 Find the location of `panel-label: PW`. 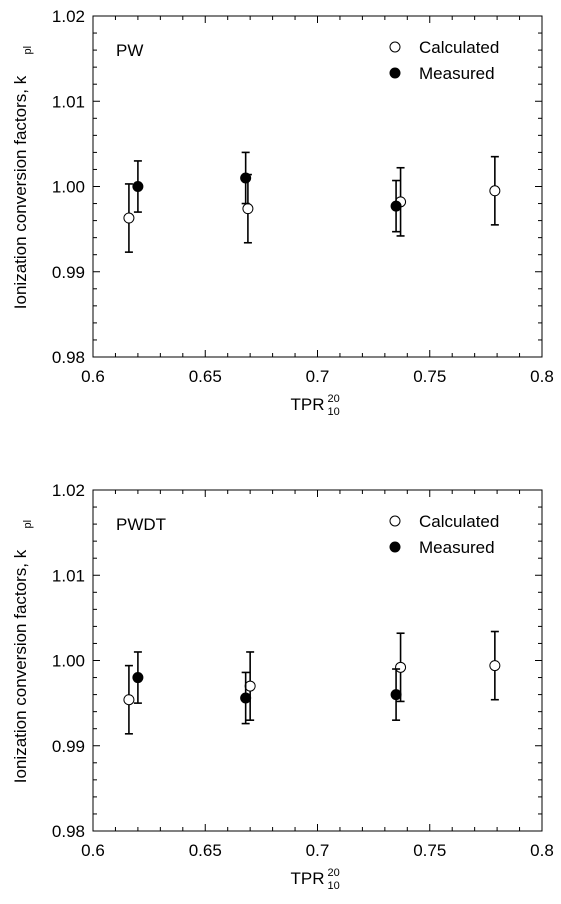

panel-label: PW is located at coordinates (129, 50).